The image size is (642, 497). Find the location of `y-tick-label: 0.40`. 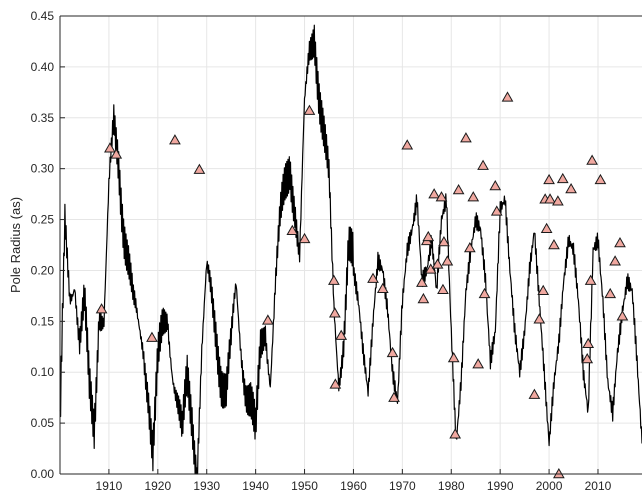

y-tick-label: 0.40 is located at coordinates (43, 67).